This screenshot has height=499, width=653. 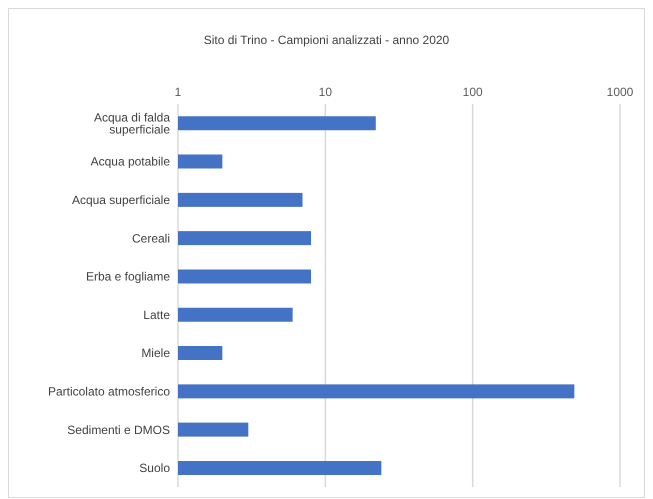 I want to click on chart-title: Sito di Trino - Campioni analizzati - anno 2020, so click(x=326, y=40).